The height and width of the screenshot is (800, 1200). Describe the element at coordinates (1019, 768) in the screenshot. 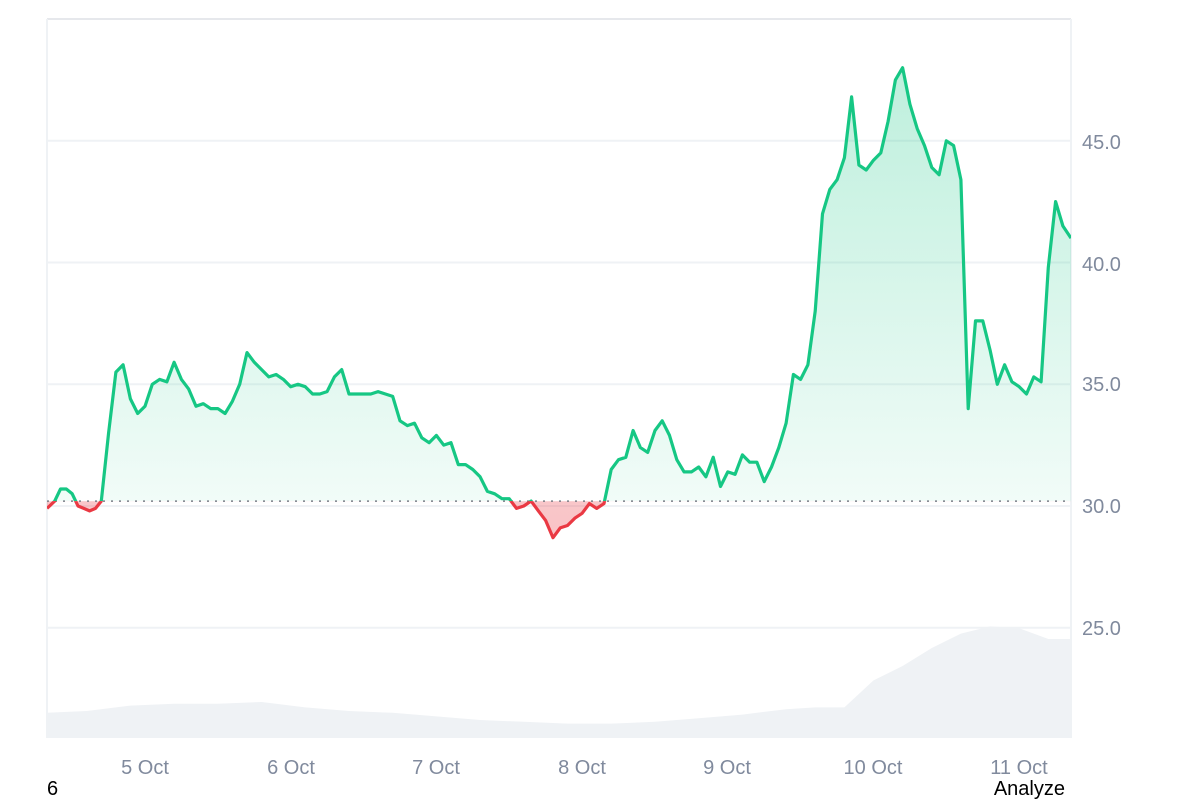

I see `x-tick-11-oct: 11 Oct` at that location.